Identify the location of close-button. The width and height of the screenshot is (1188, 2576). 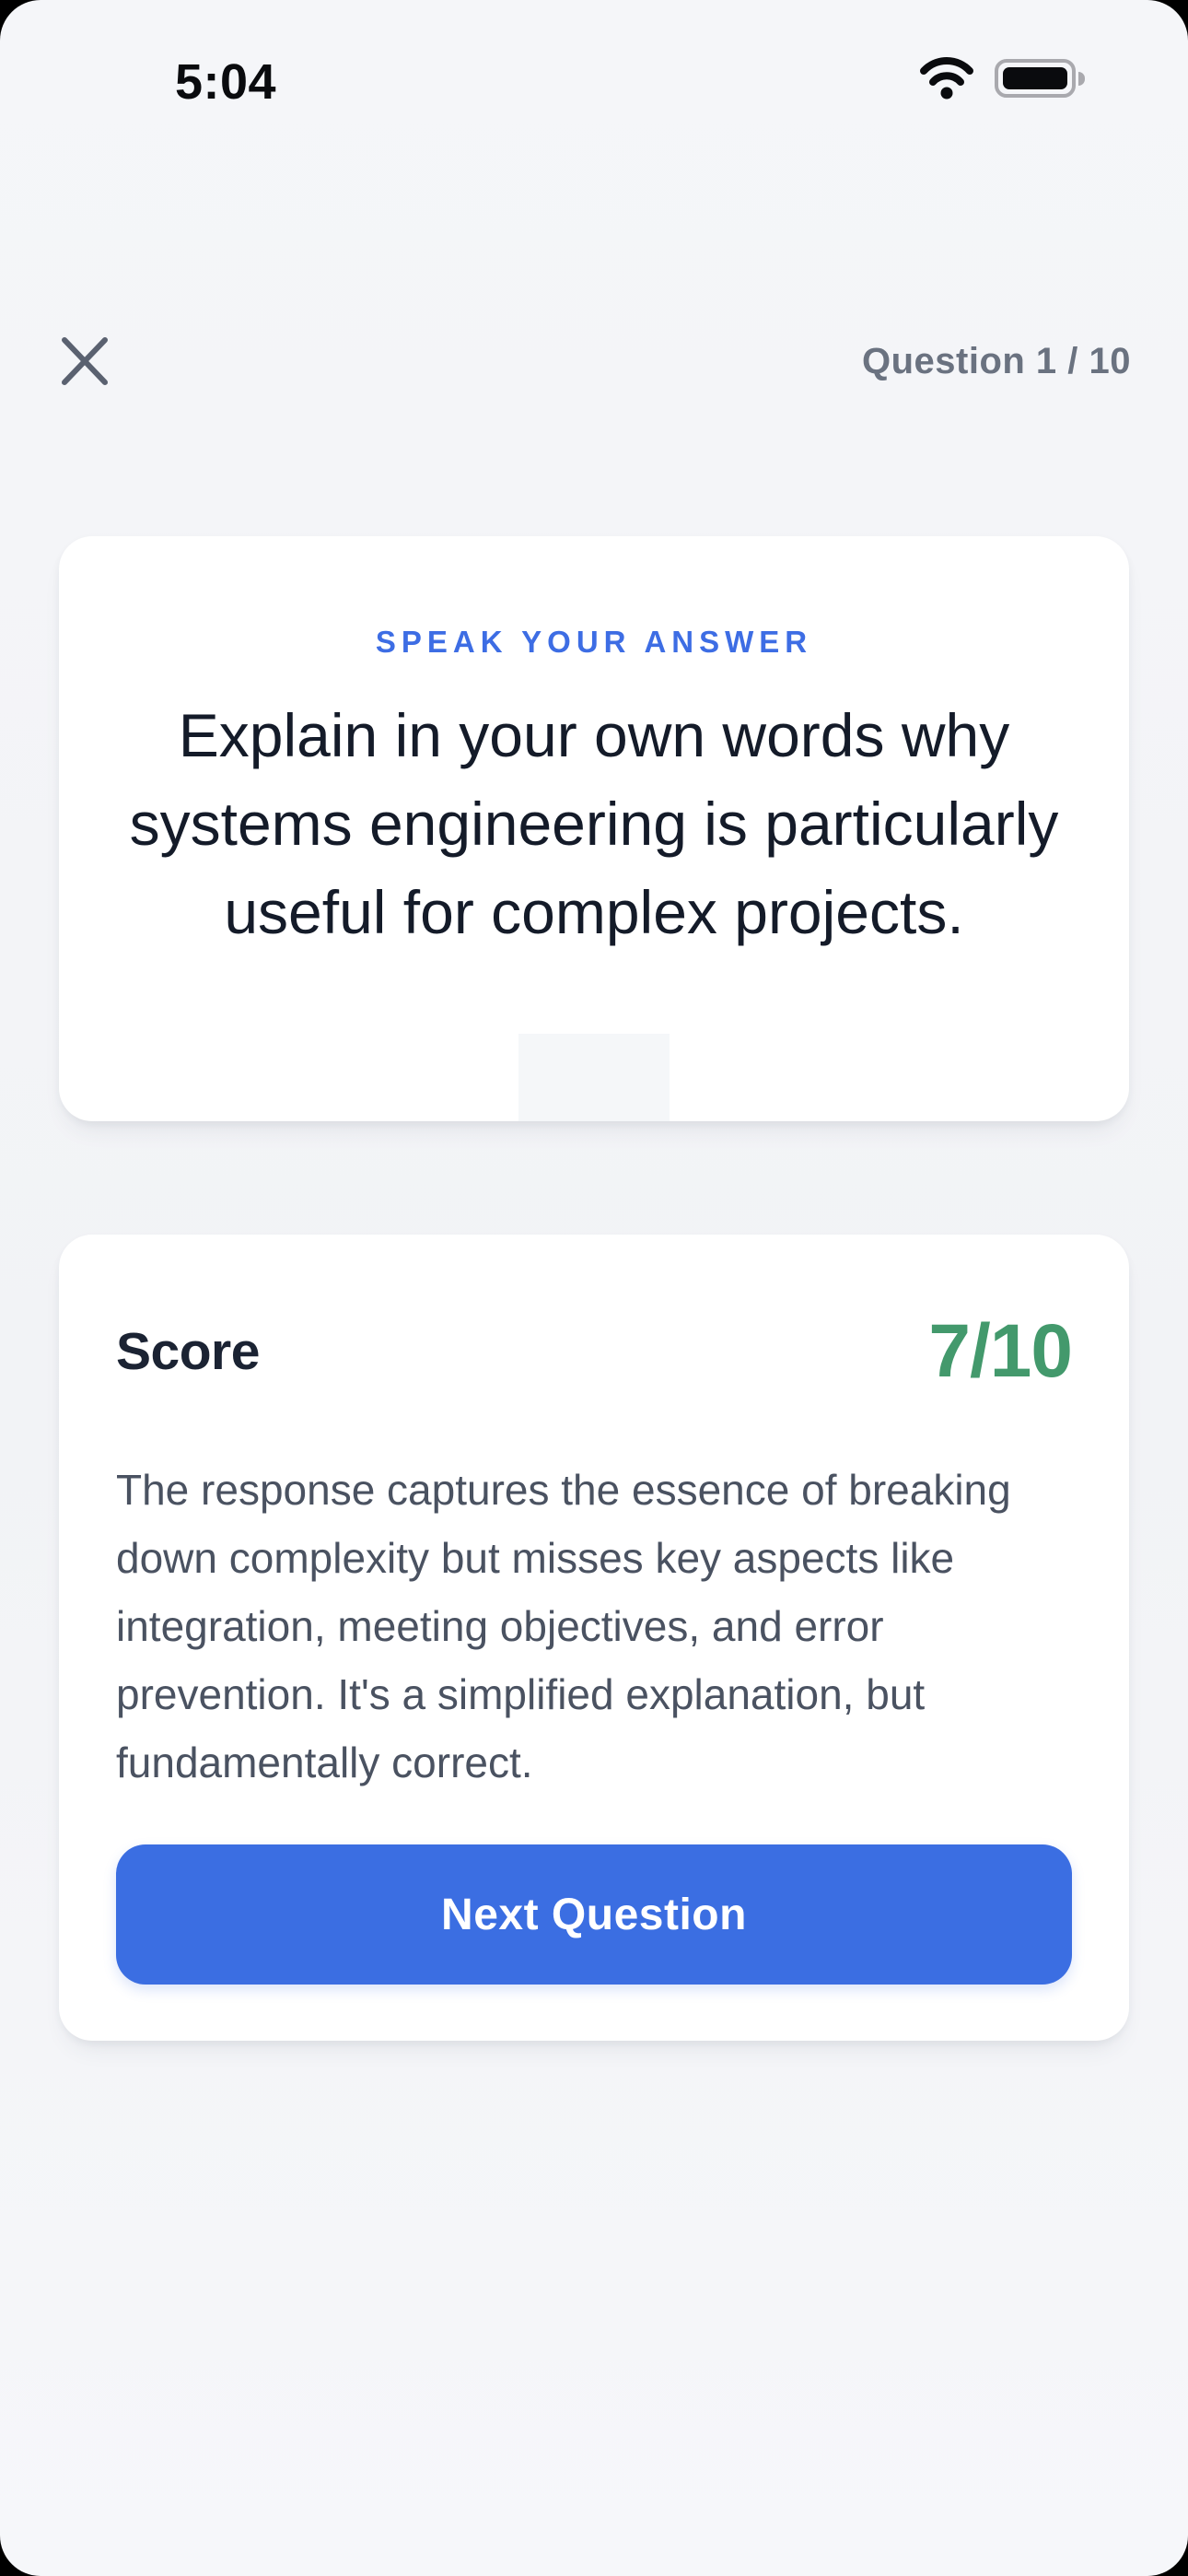
(91, 361).